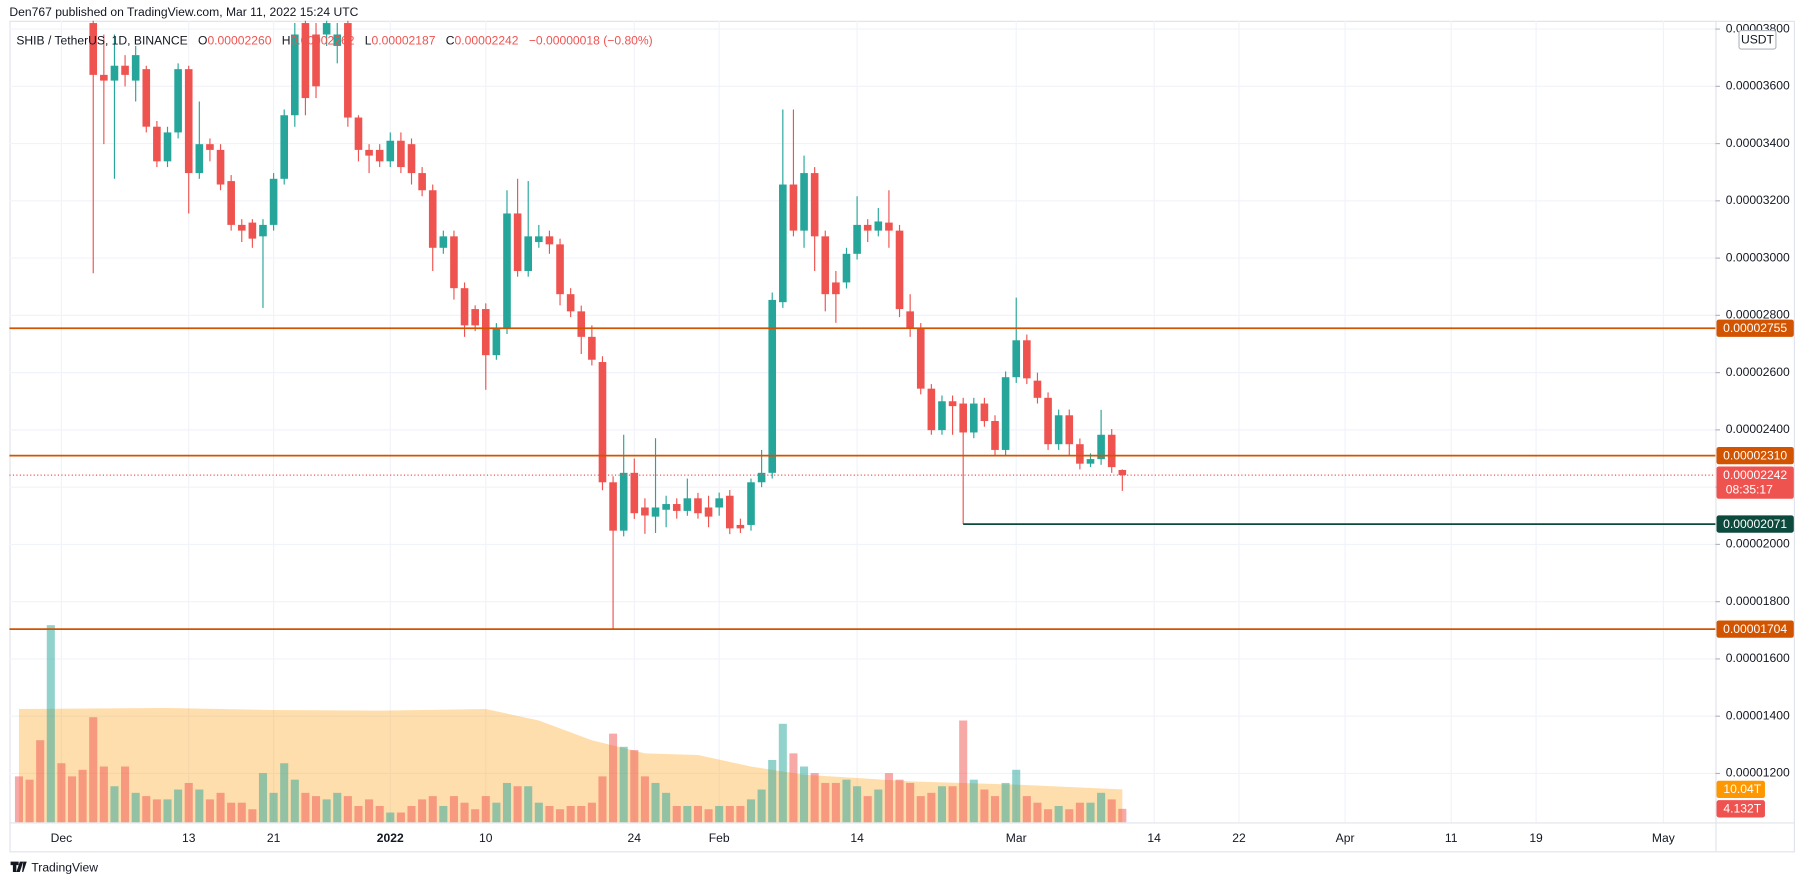  Describe the element at coordinates (101, 41) in the screenshot. I see `legend-symbol: SHIB / TetherUS, 1D, BINANCE` at that location.